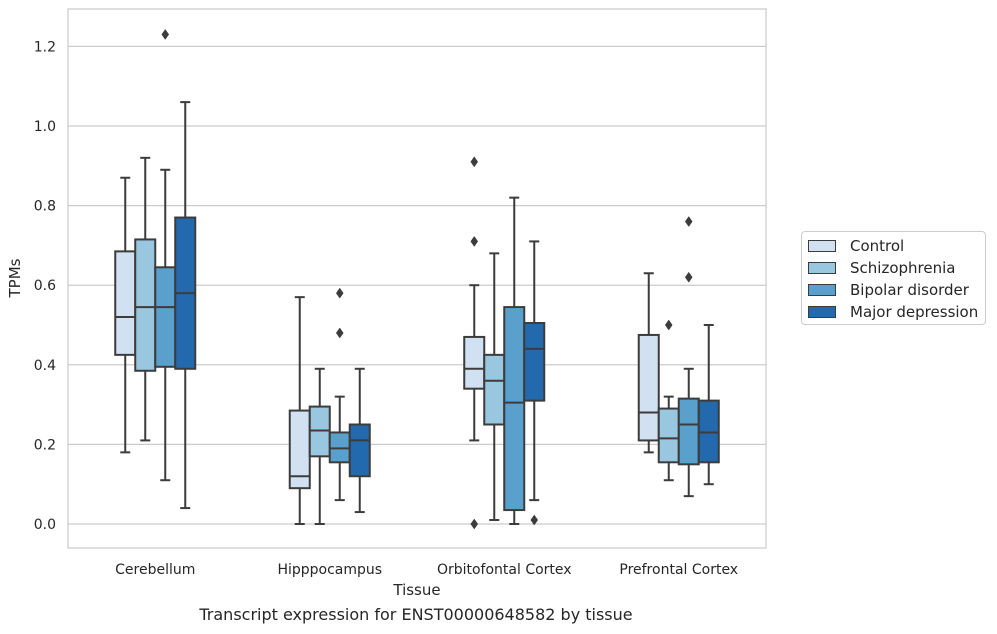 This screenshot has height=634, width=997. What do you see at coordinates (45, 207) in the screenshot?
I see `y-tick-label: 0.8` at bounding box center [45, 207].